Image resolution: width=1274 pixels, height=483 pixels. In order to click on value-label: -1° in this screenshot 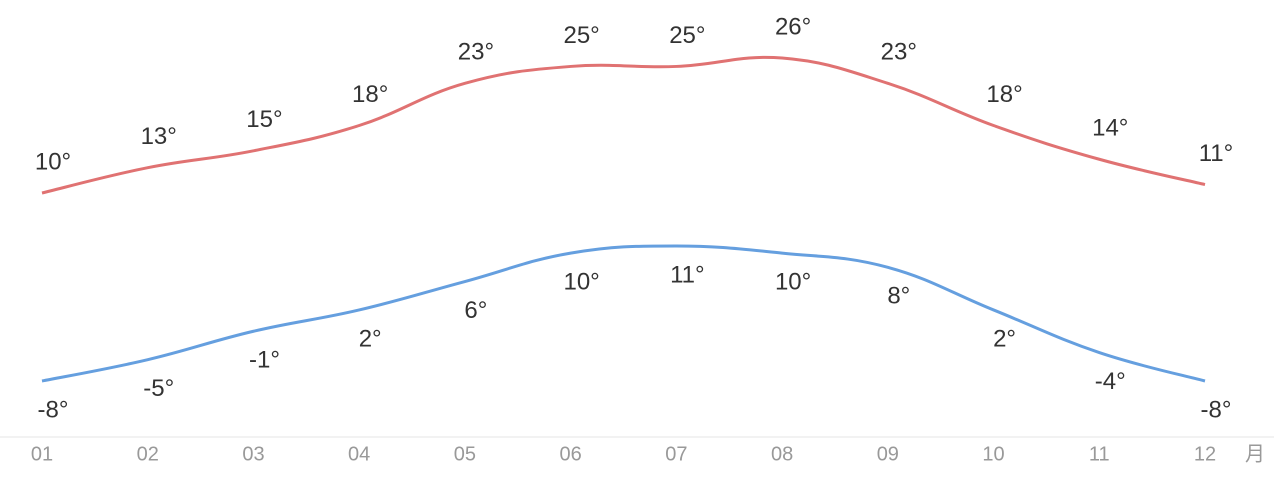, I will do `click(264, 360)`.